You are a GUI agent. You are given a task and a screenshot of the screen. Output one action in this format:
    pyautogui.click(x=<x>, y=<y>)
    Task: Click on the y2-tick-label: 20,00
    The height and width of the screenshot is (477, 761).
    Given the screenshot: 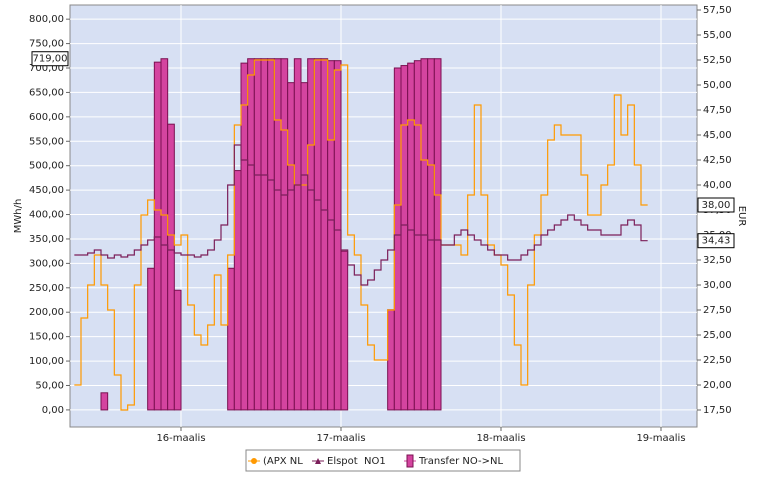 What is the action you would take?
    pyautogui.click(x=717, y=385)
    